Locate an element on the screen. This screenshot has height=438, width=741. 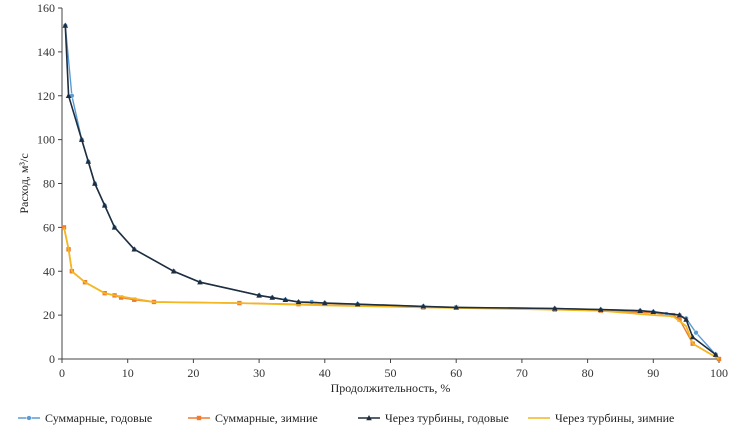
legend-item: Суммарные, годовые is located at coordinates (85, 418).